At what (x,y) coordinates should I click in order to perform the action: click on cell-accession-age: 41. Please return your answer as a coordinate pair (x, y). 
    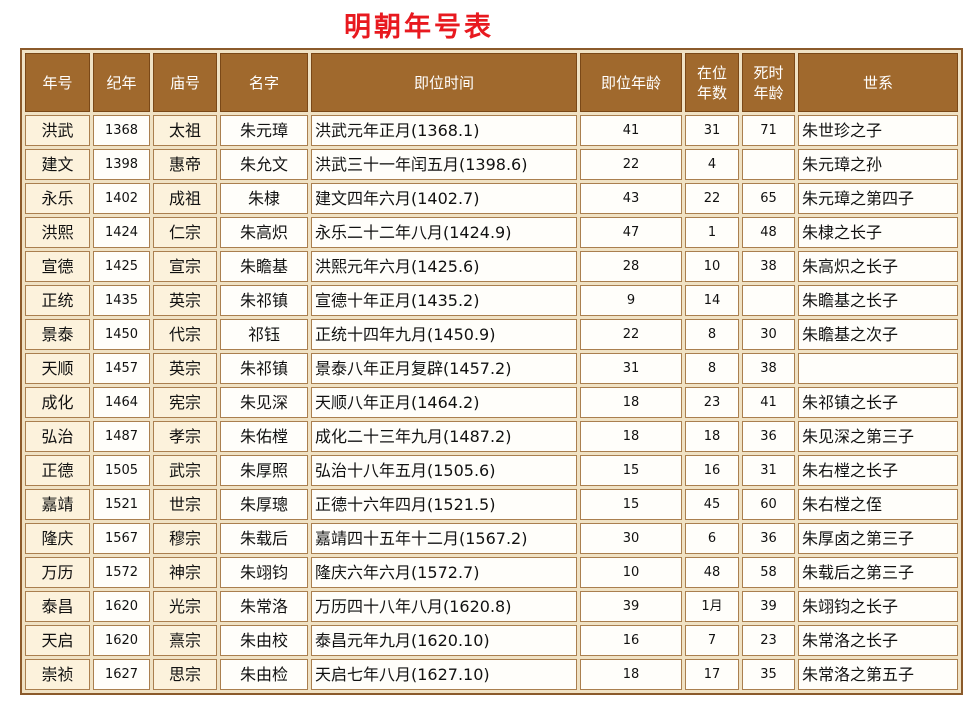
    Looking at the image, I should click on (631, 130).